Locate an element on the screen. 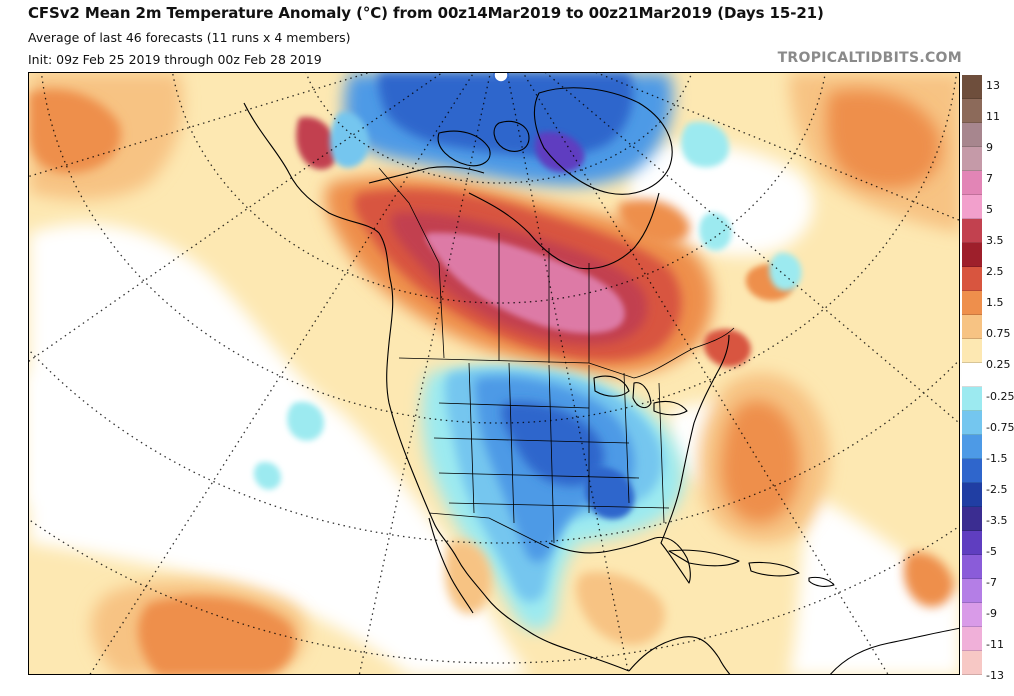 The height and width of the screenshot is (696, 1014). legend-label: -0.75 is located at coordinates (1000, 427).